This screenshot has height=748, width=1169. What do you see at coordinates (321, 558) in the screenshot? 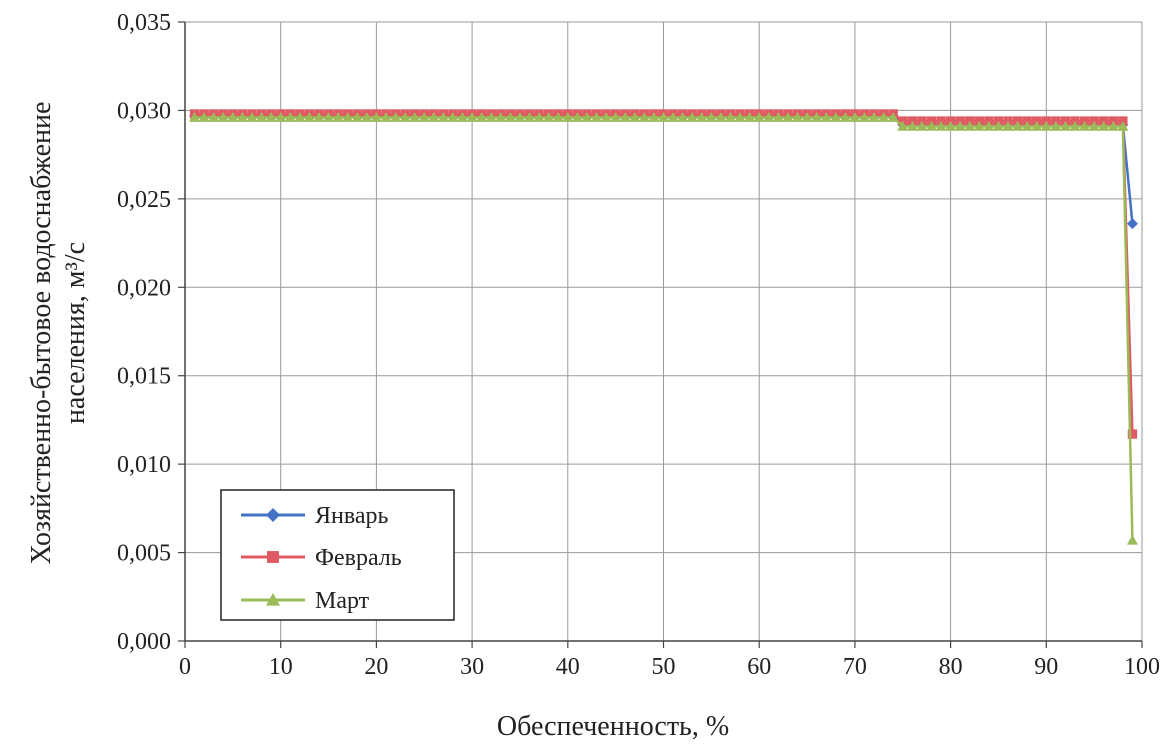
I see `legend-entry: Февраль` at bounding box center [321, 558].